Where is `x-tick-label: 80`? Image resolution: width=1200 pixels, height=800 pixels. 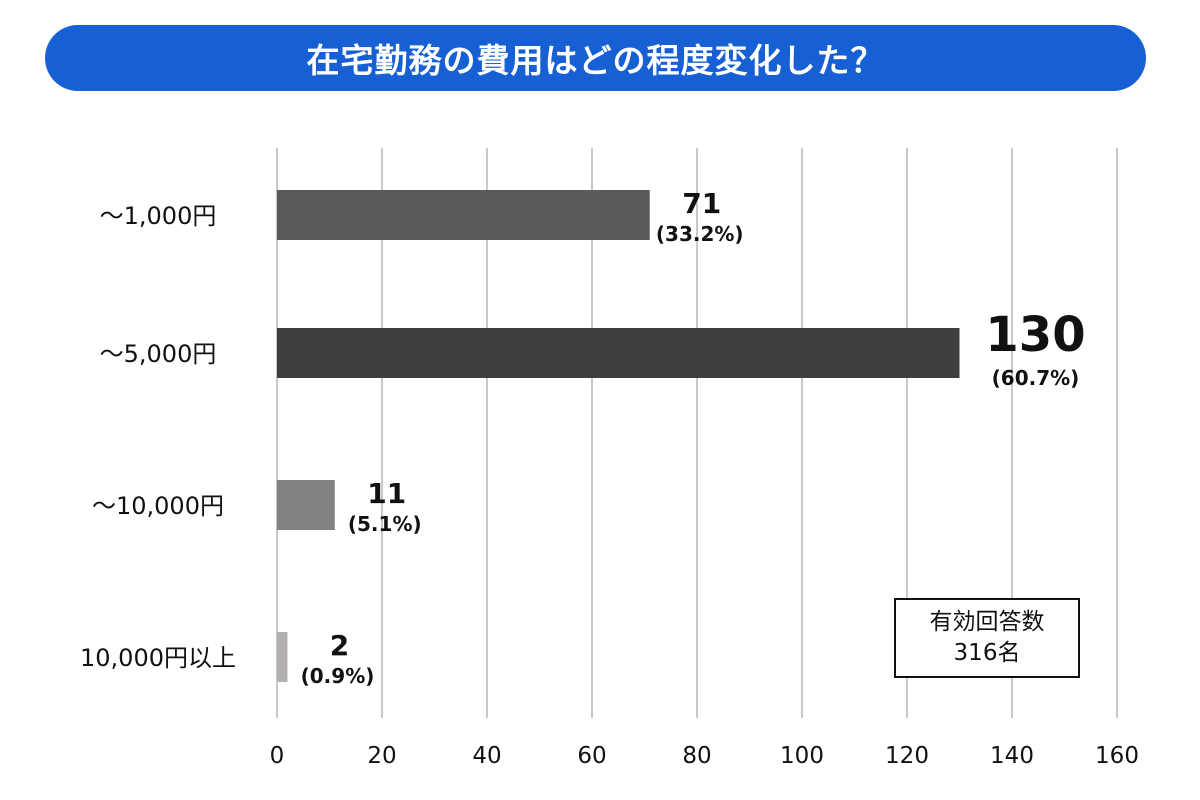
x-tick-label: 80 is located at coordinates (696, 756).